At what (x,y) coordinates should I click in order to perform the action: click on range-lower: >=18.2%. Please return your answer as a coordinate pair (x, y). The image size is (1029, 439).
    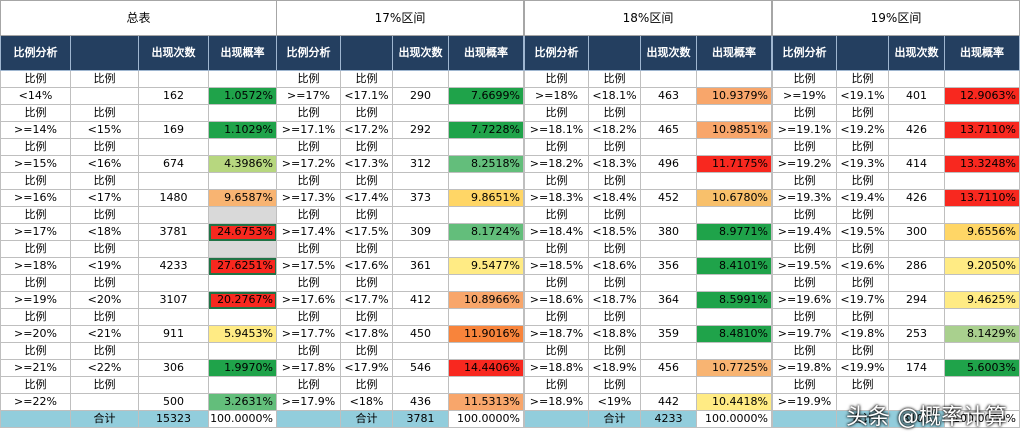
    Looking at the image, I should click on (556, 164).